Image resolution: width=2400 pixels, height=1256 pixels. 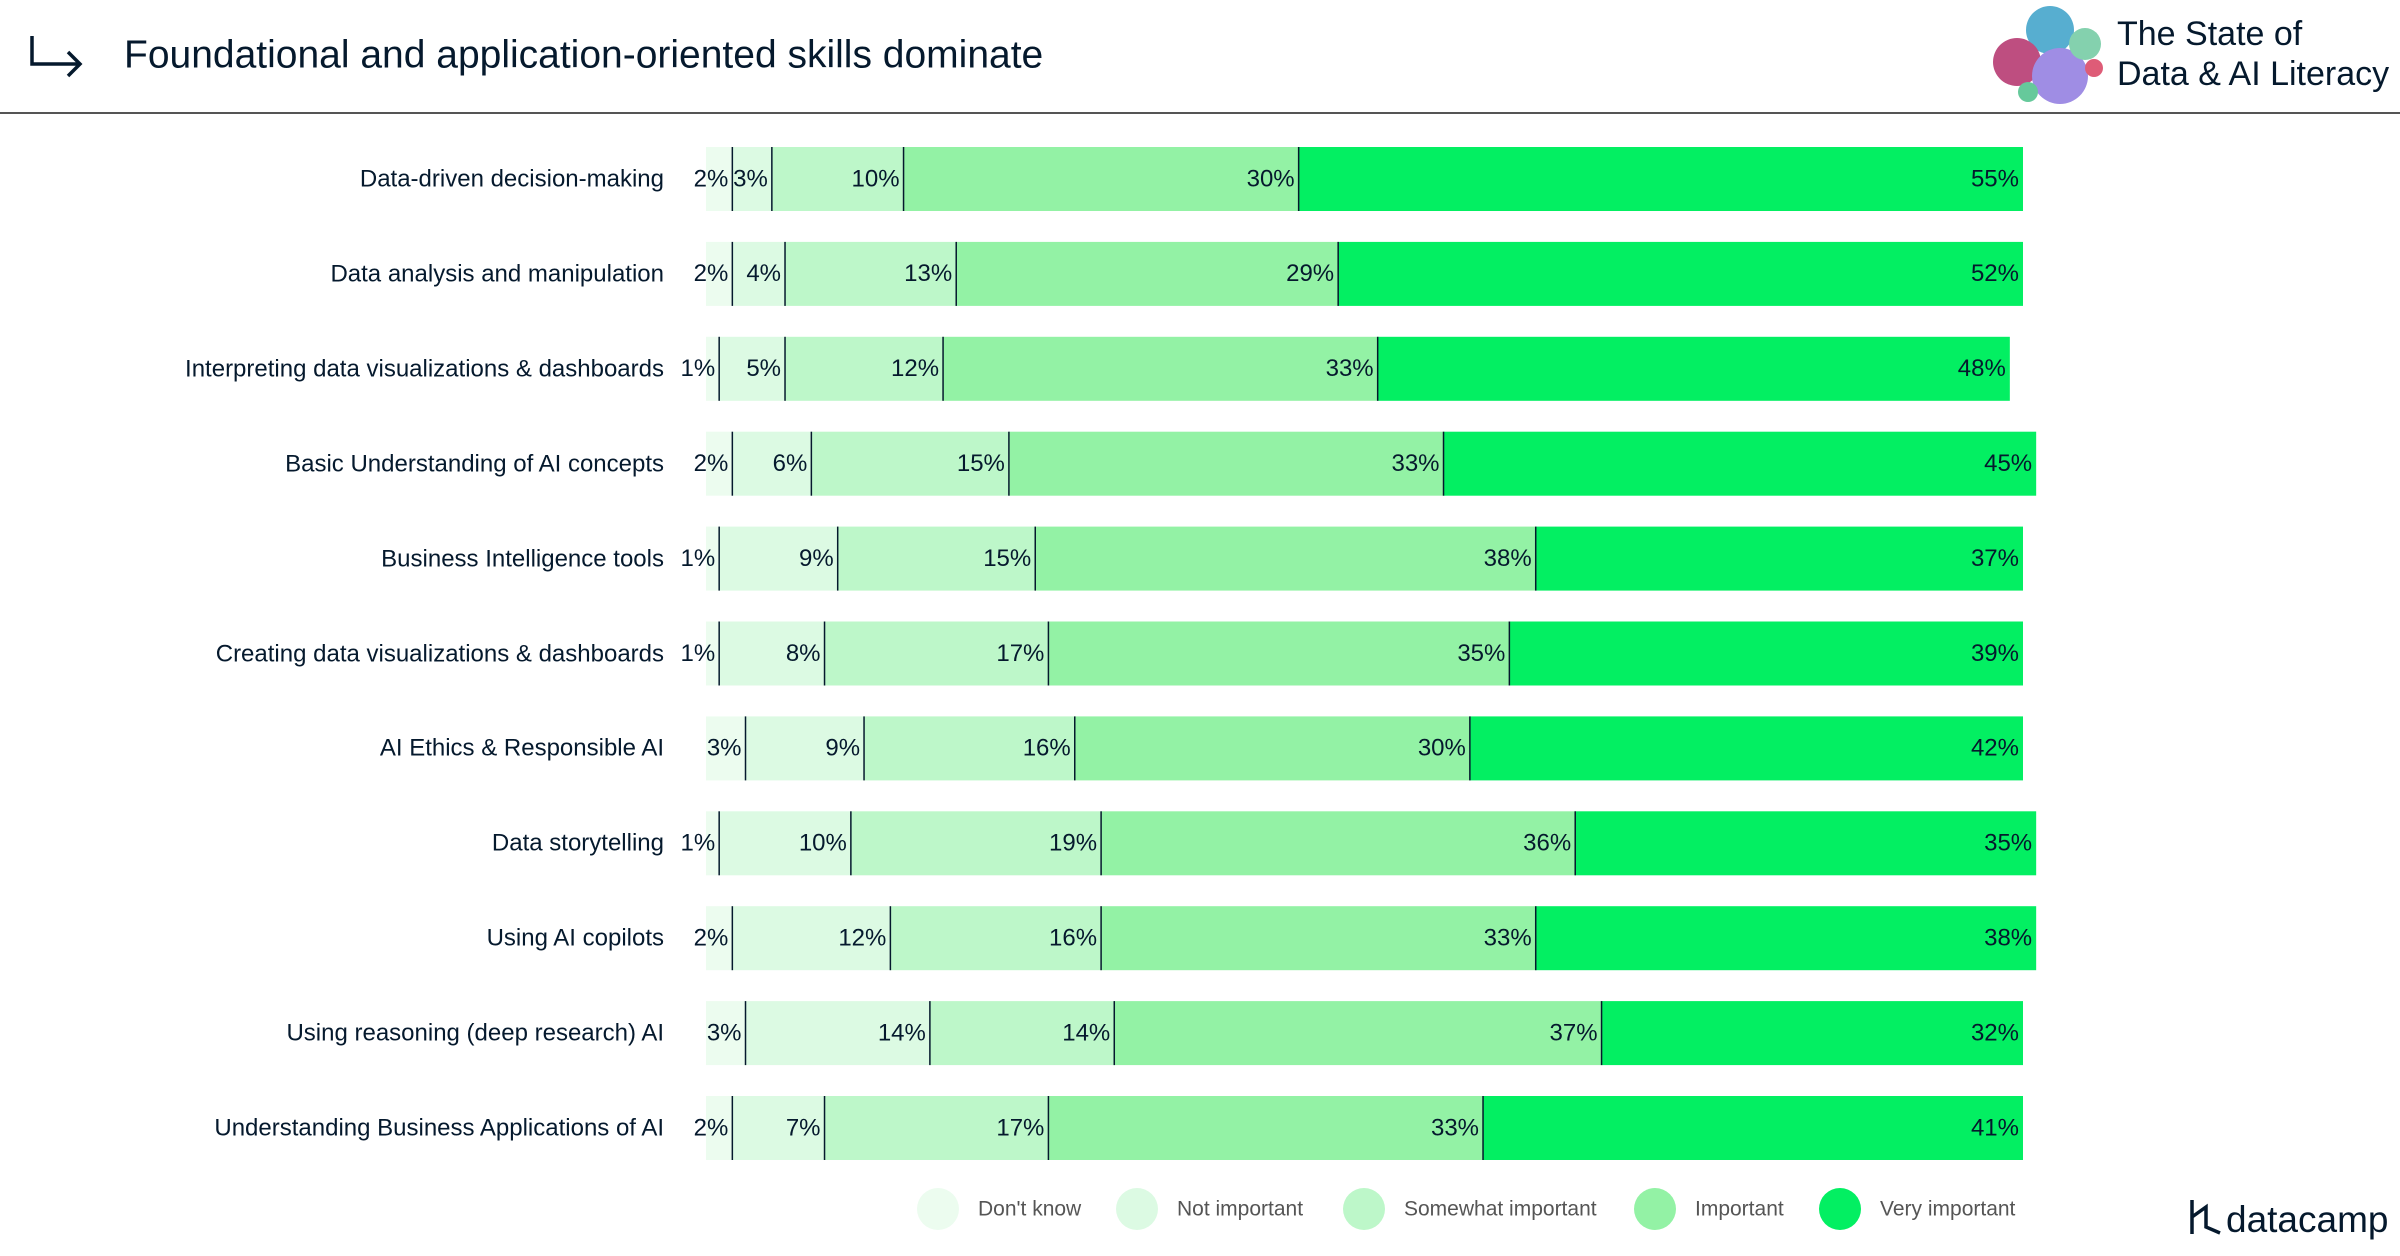 I want to click on value-label: 8%, so click(x=803, y=653).